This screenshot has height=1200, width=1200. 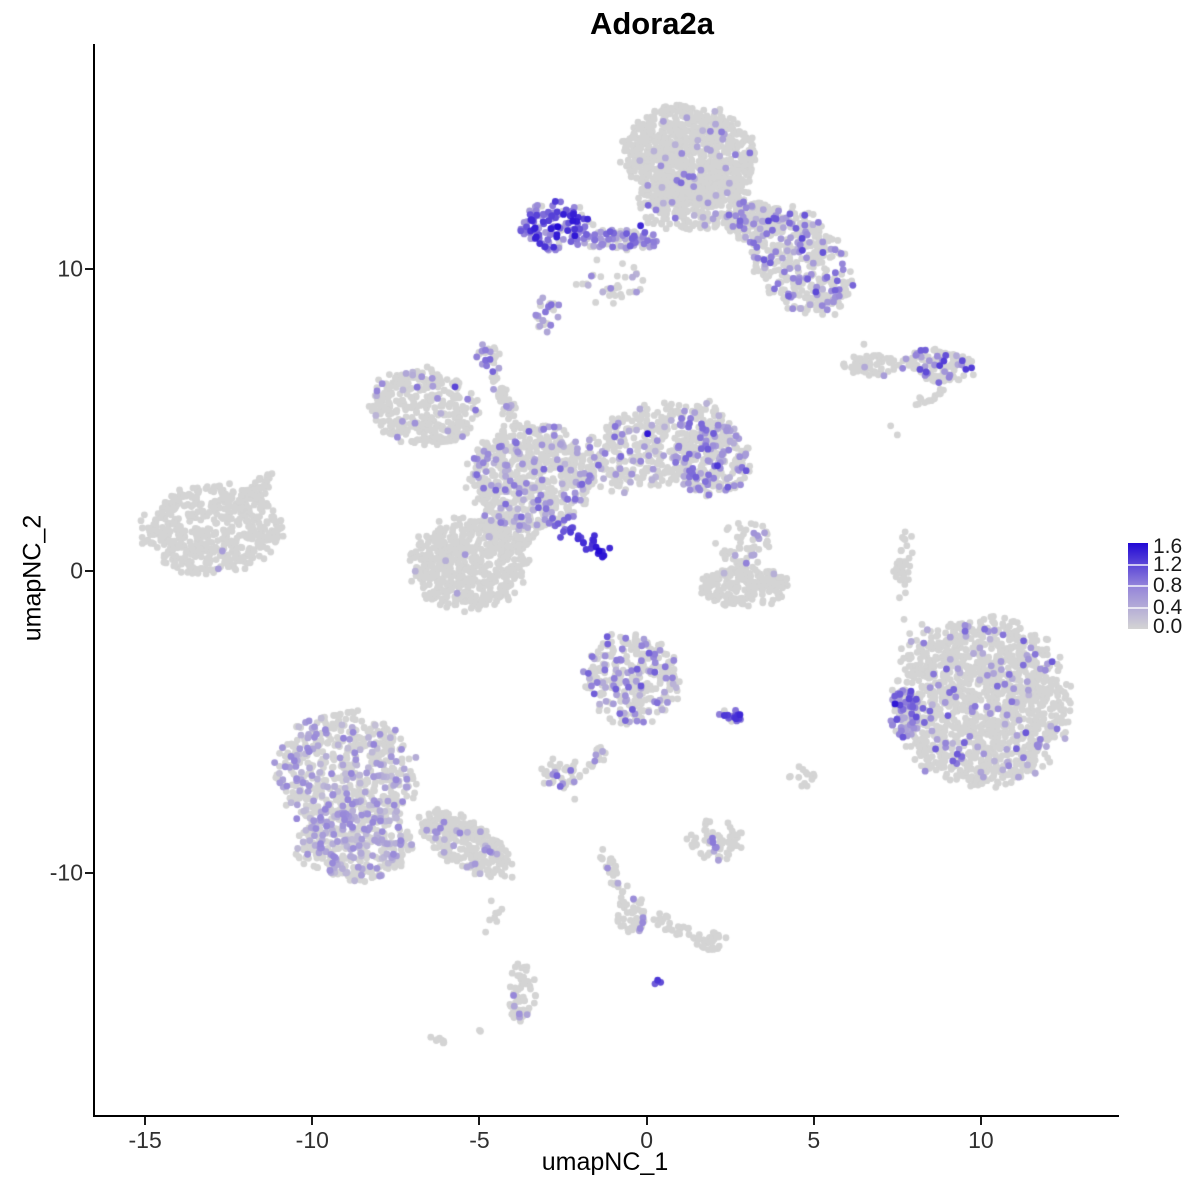 What do you see at coordinates (66, 872) in the screenshot?
I see `y-tick-label: -10` at bounding box center [66, 872].